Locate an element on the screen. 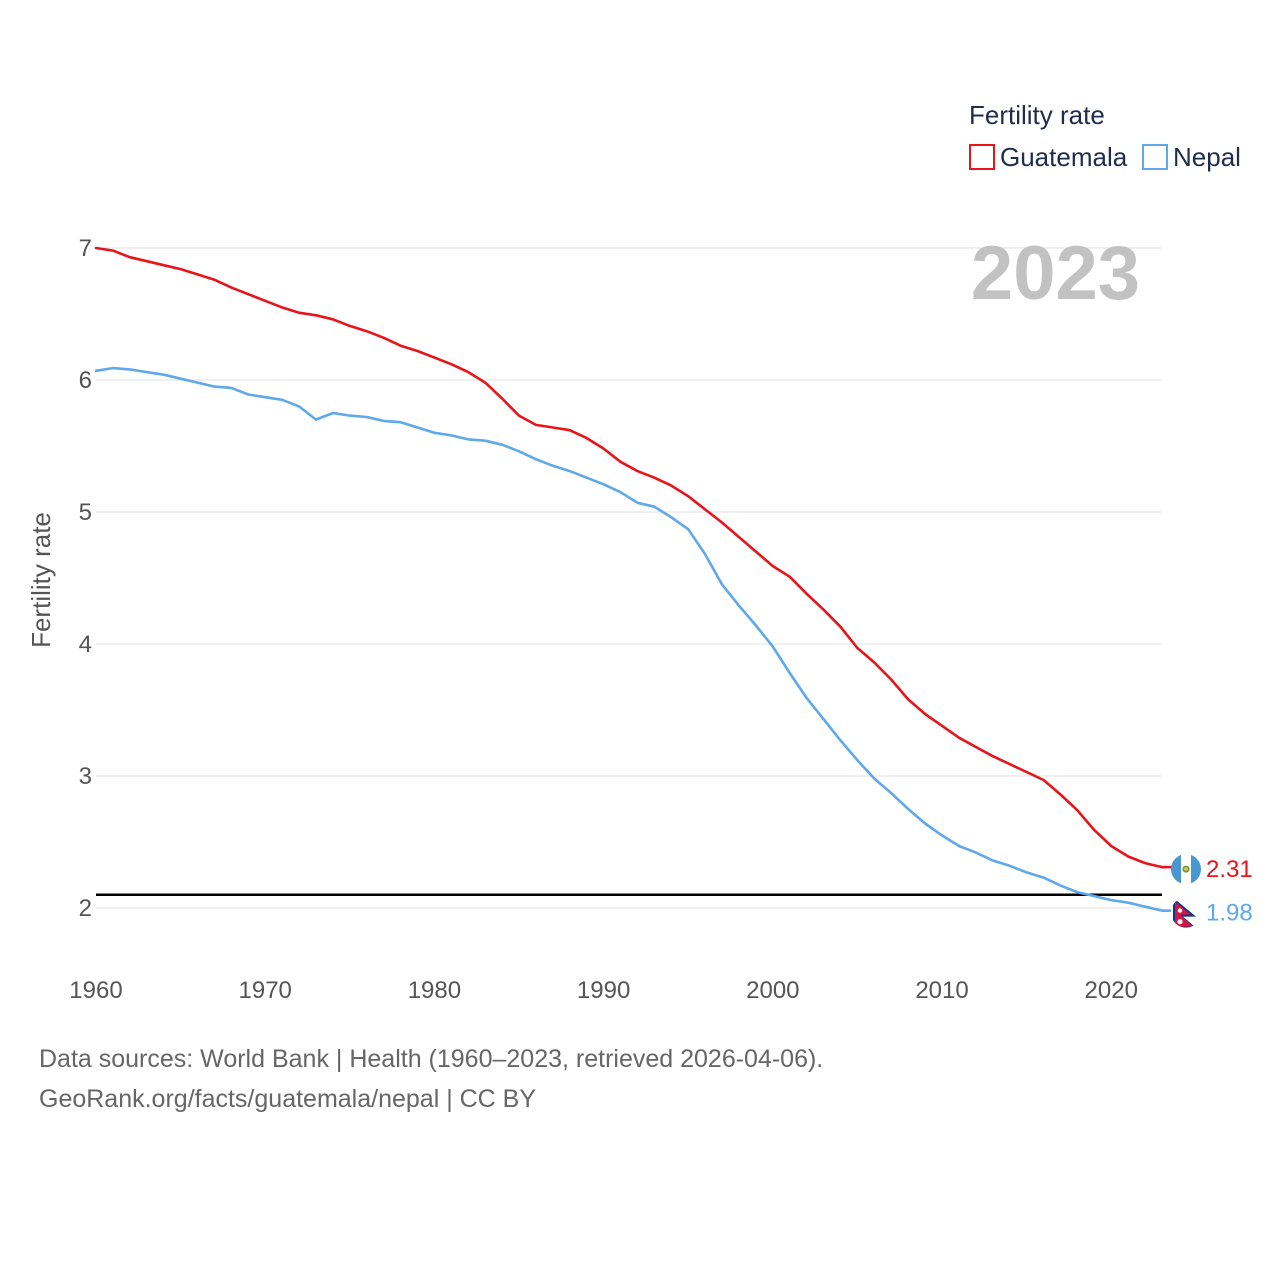 This screenshot has width=1280, height=1280. x-tick-label: 1990 is located at coordinates (603, 990).